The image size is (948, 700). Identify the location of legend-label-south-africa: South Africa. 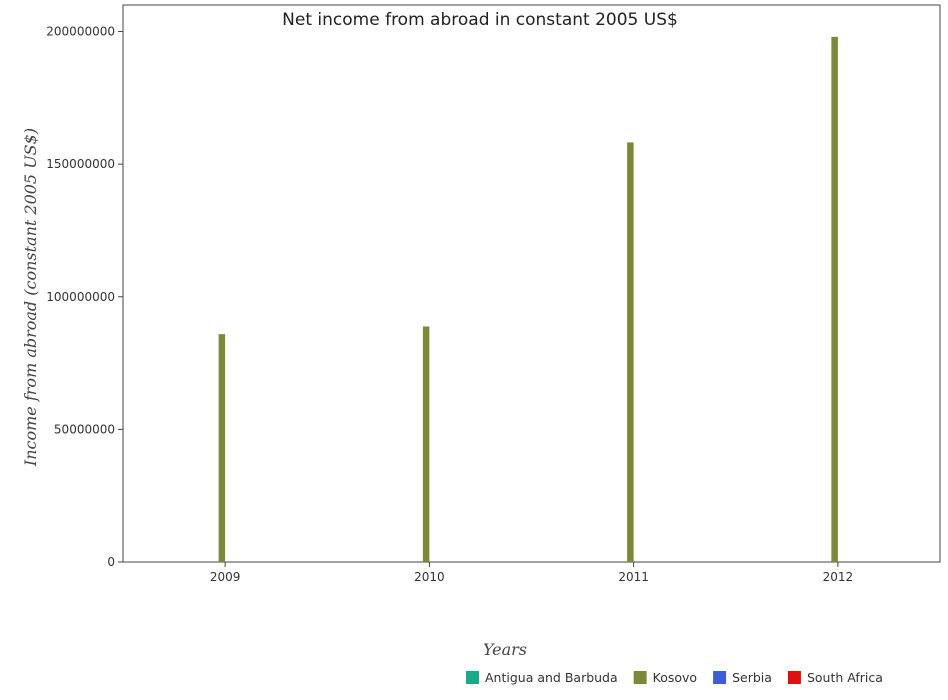
(845, 677).